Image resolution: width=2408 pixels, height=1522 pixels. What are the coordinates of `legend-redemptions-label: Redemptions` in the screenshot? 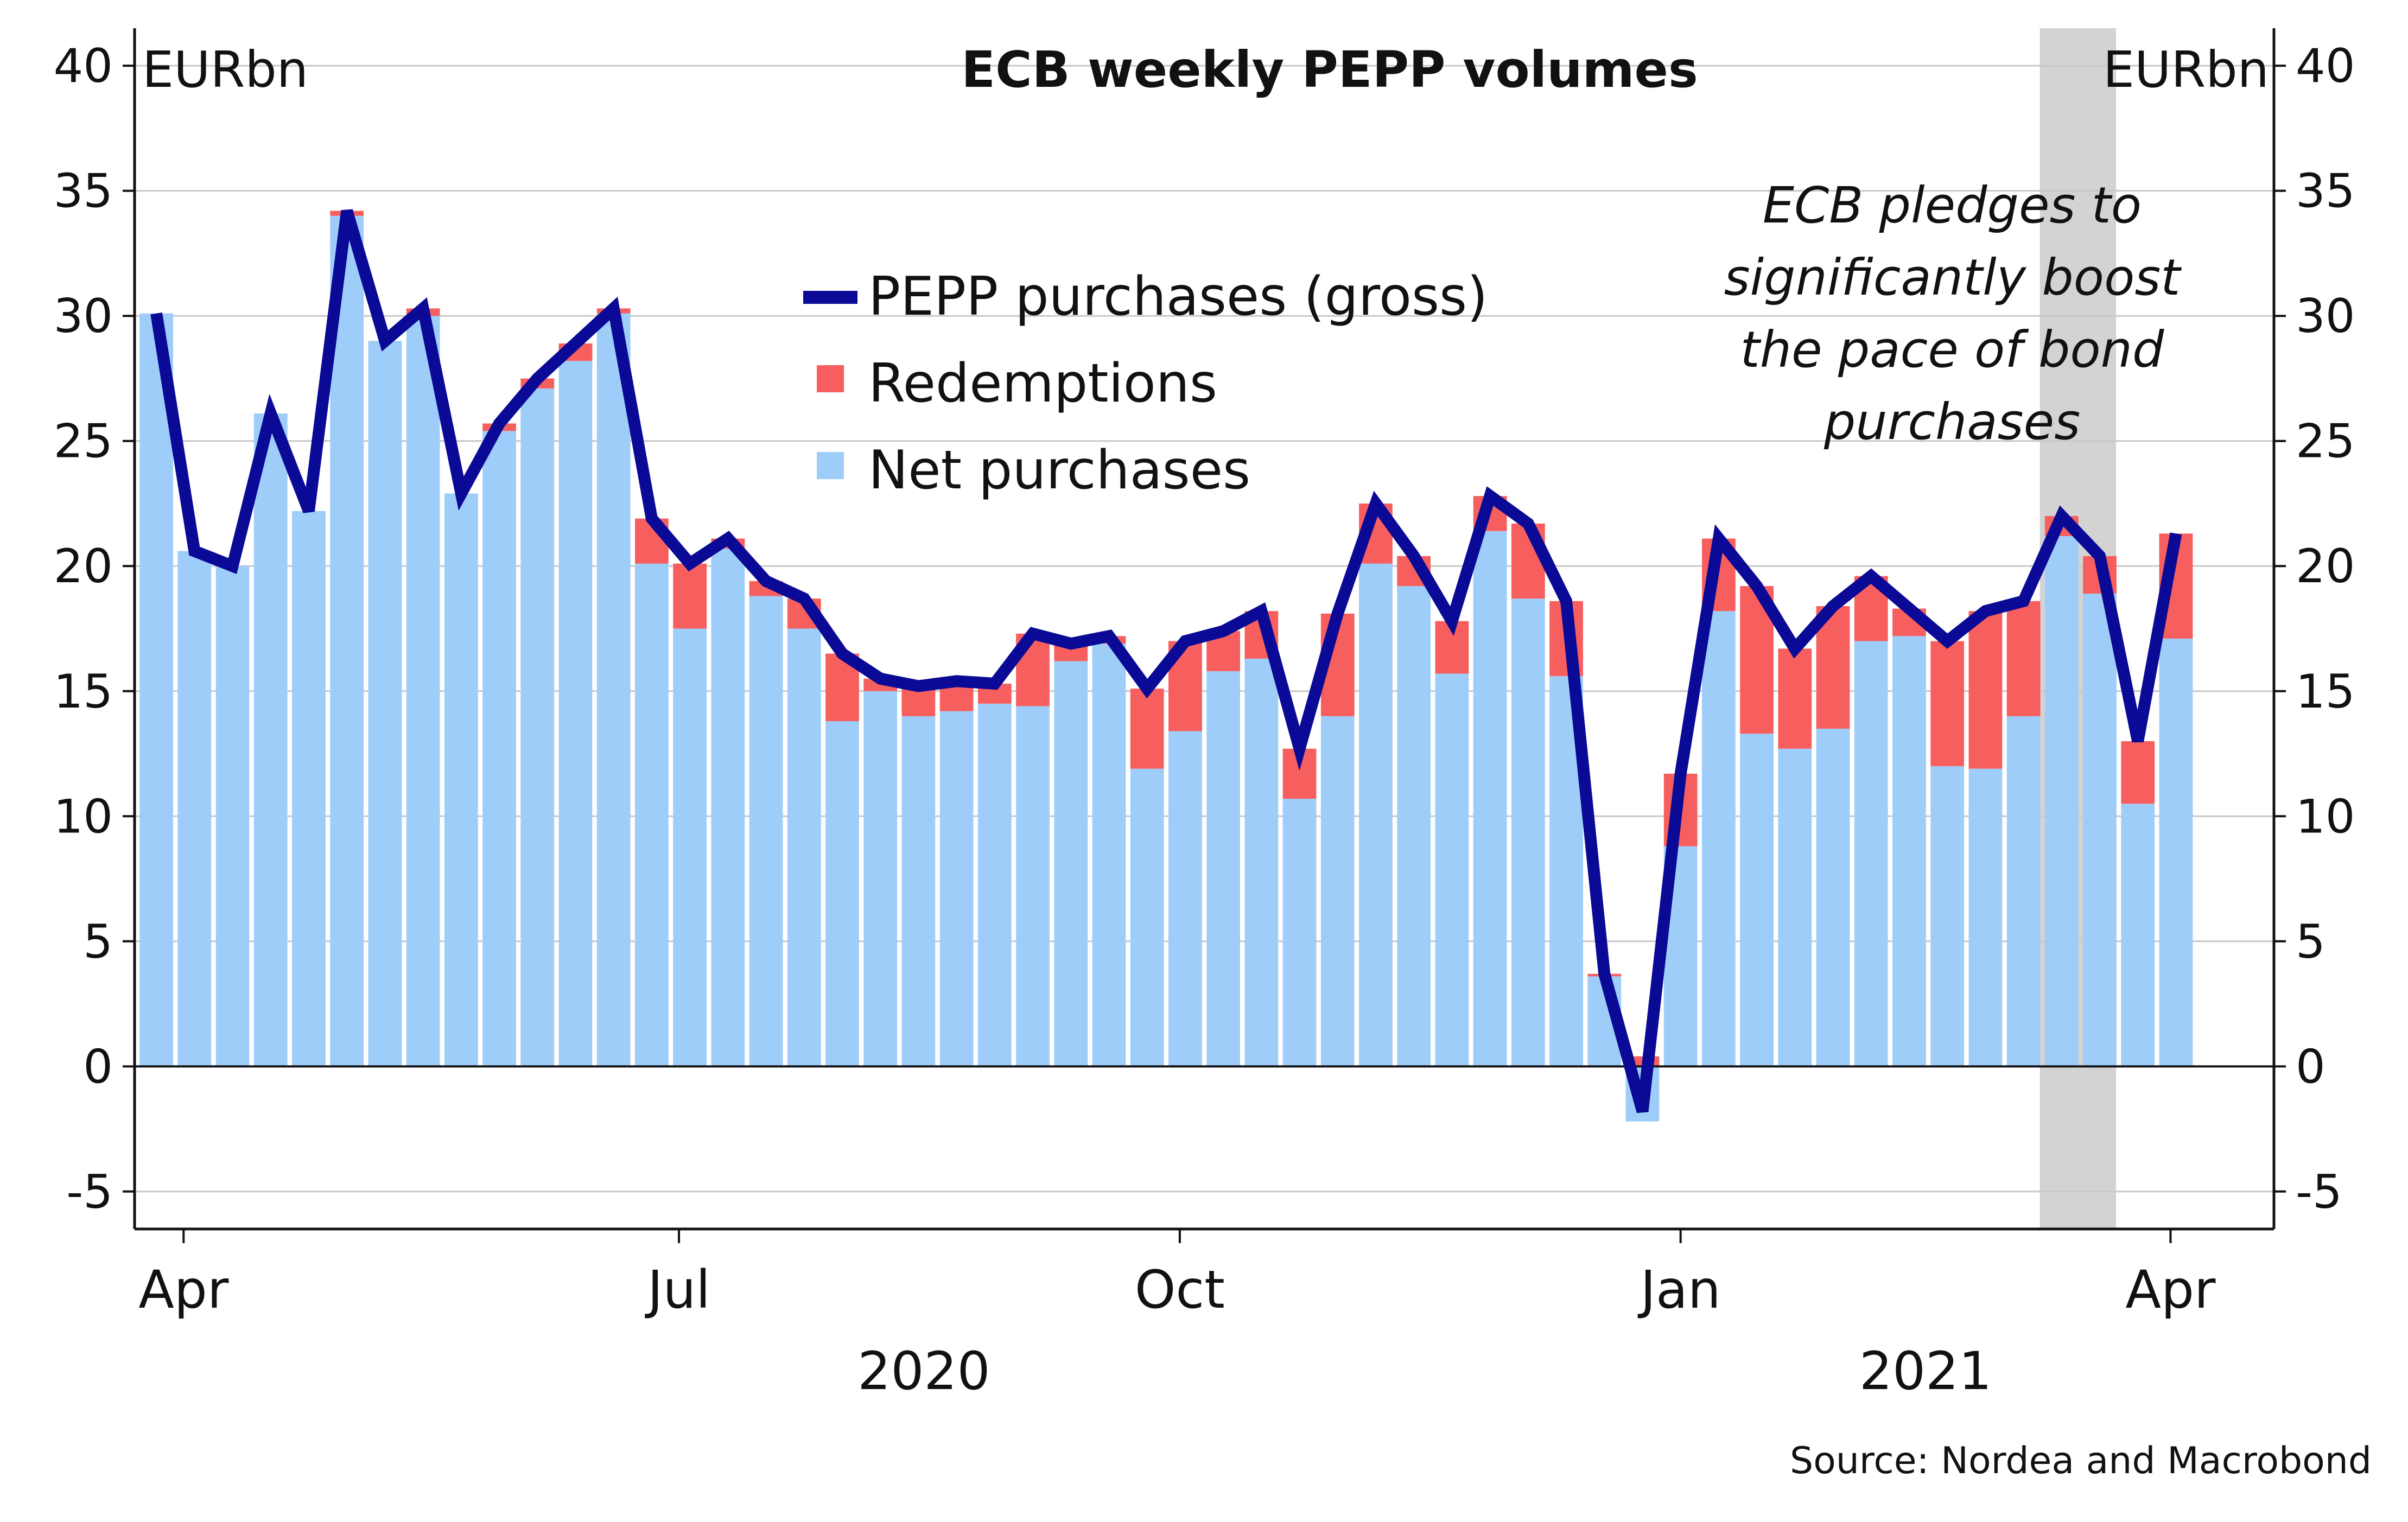 It's located at (1042, 384).